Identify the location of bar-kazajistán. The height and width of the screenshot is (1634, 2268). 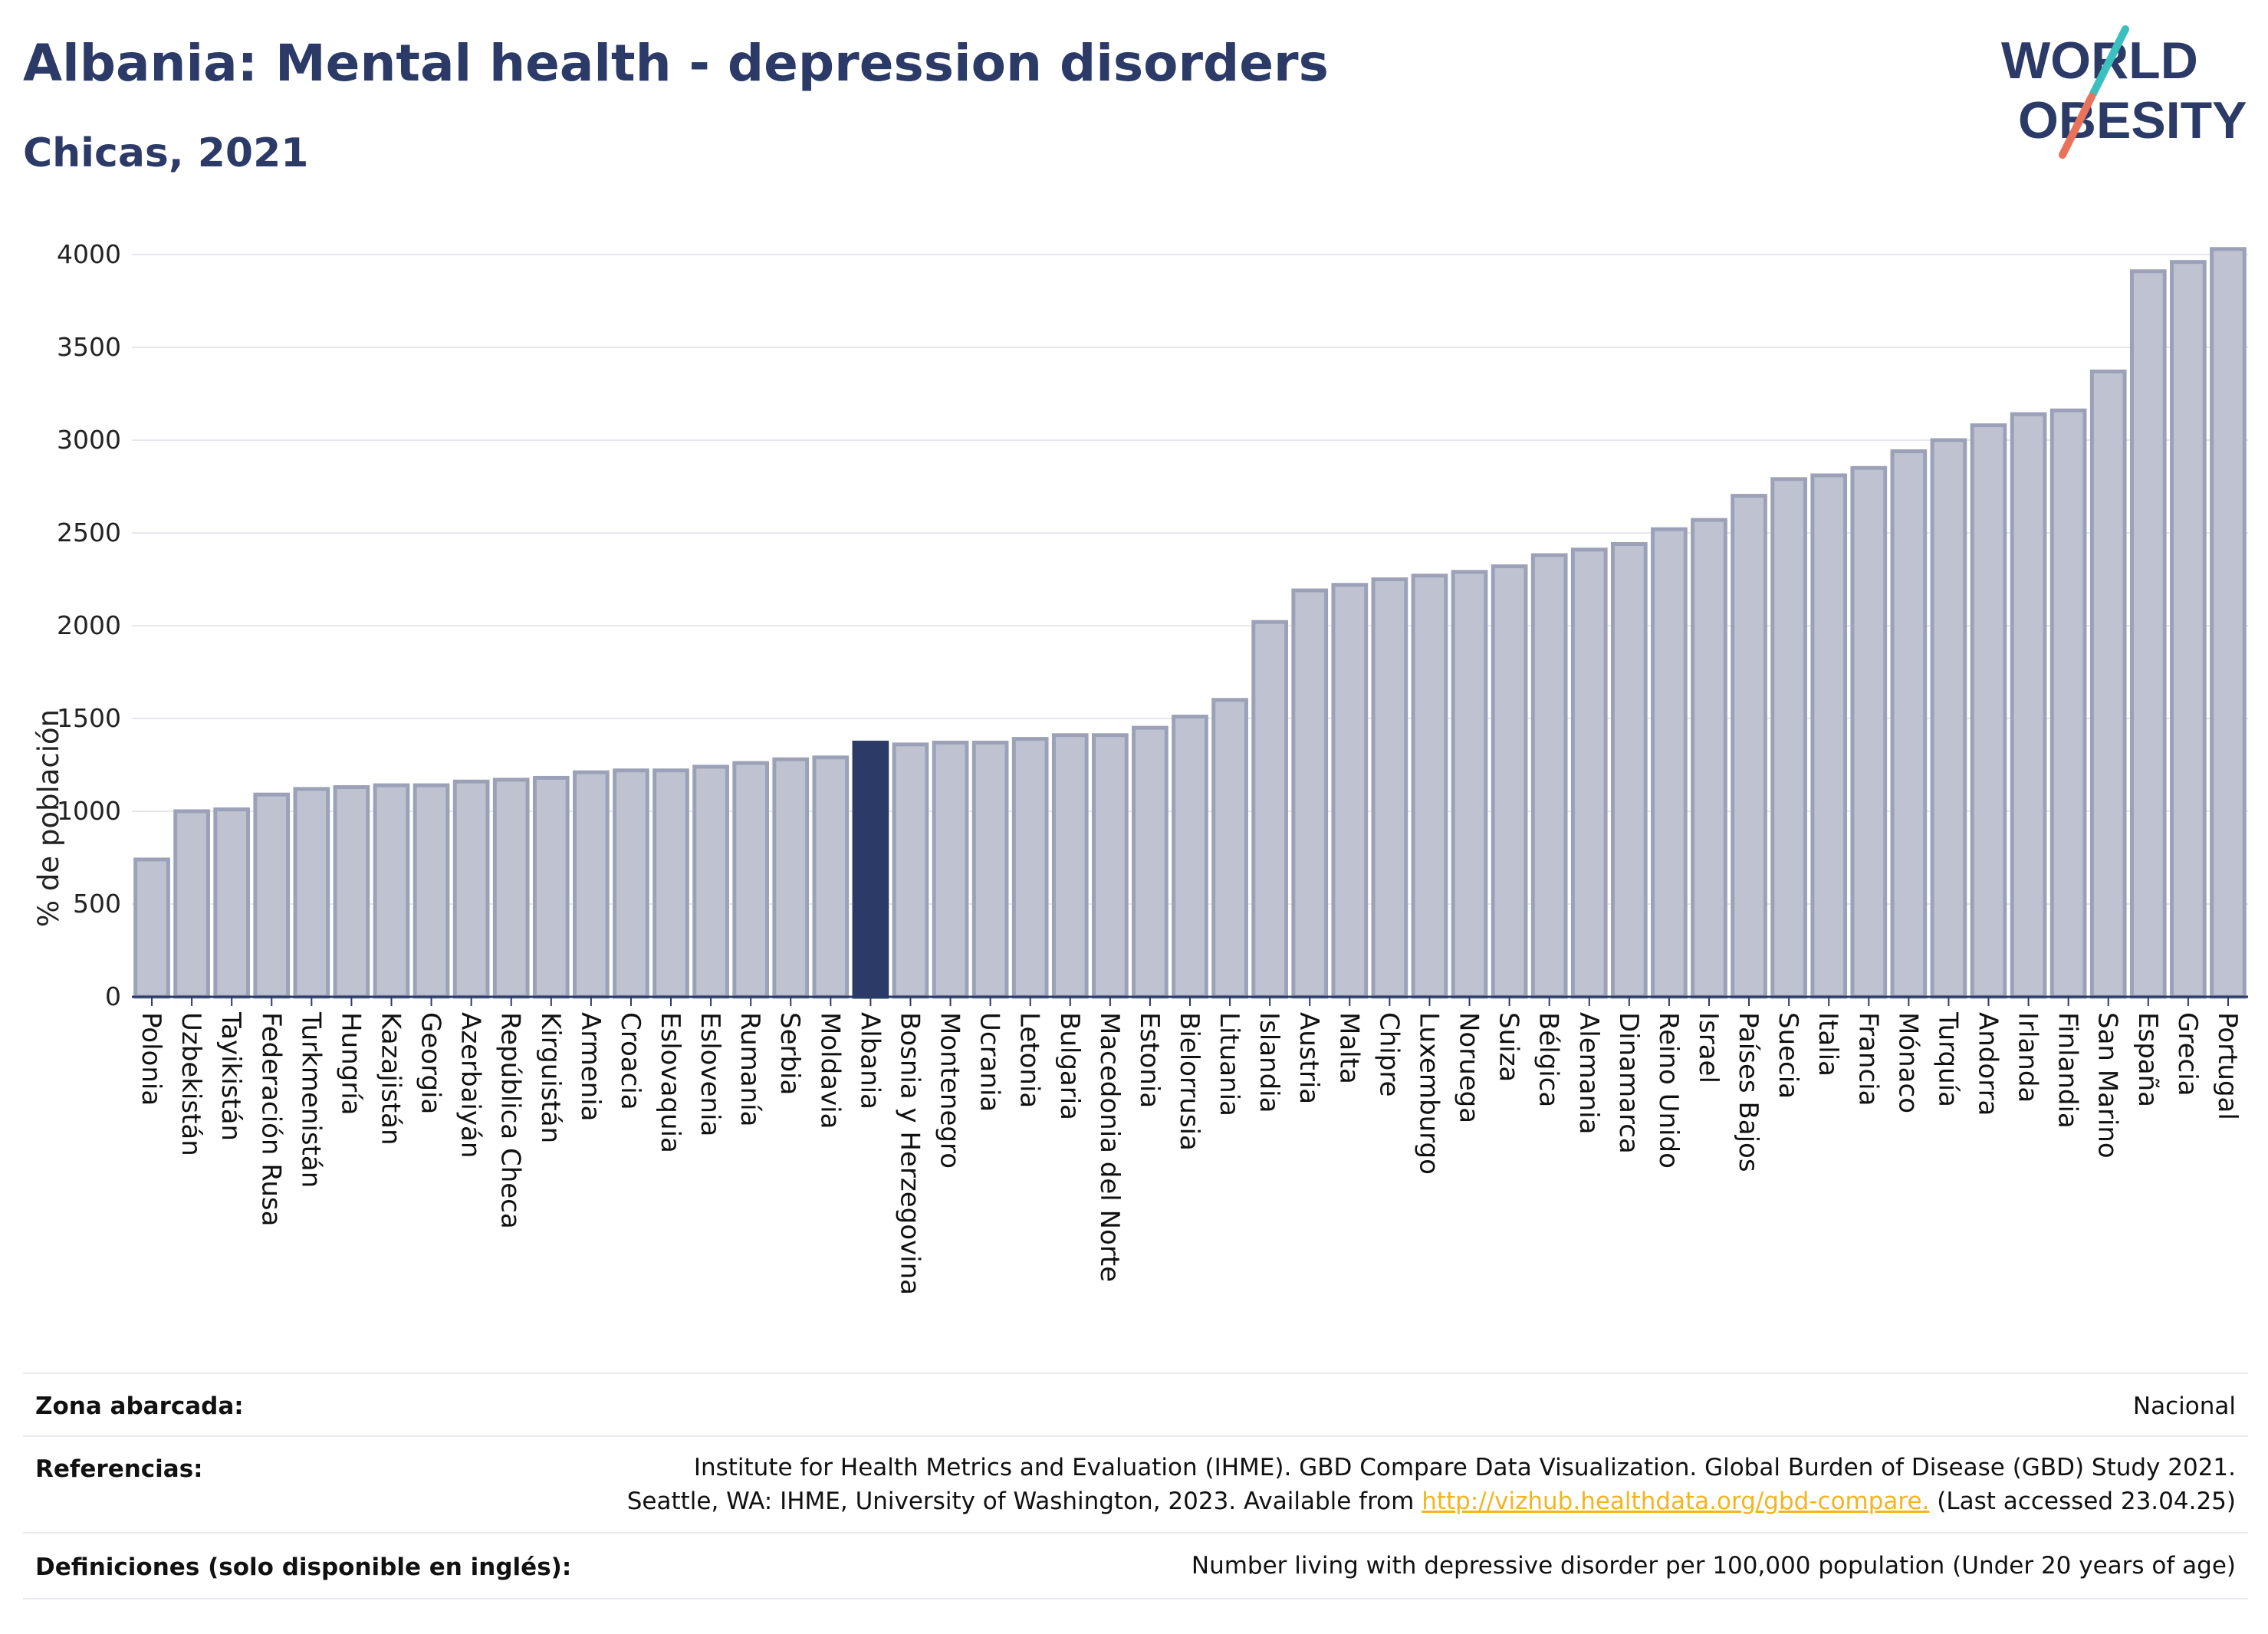
(391, 891).